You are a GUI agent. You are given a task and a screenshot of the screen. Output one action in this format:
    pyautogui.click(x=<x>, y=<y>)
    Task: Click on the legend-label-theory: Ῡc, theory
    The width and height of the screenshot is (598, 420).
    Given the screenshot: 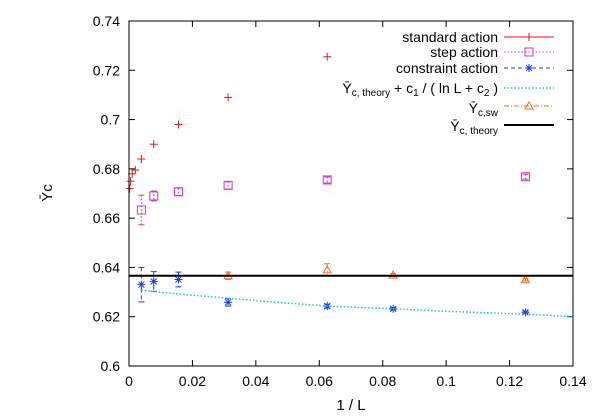 What is the action you would take?
    pyautogui.click(x=474, y=127)
    